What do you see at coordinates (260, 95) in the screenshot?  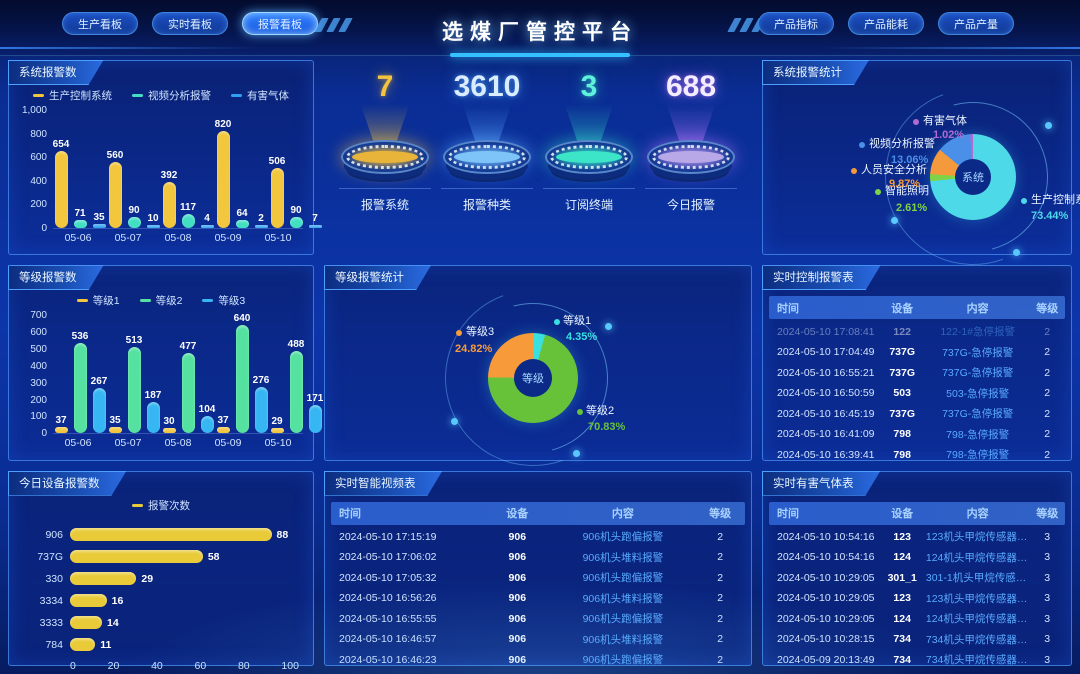 I see `legend-item: 有害气体` at bounding box center [260, 95].